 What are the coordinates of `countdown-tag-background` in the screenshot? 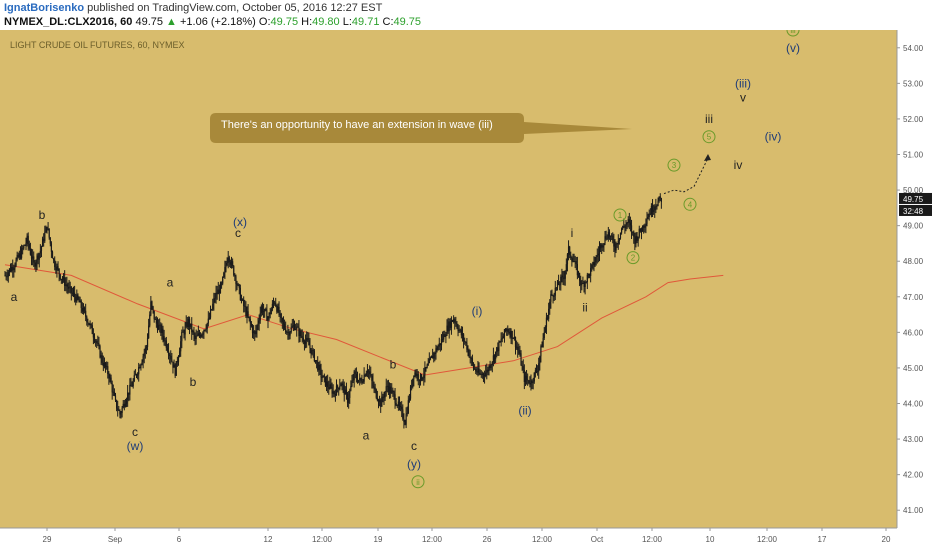 It's located at (915, 210).